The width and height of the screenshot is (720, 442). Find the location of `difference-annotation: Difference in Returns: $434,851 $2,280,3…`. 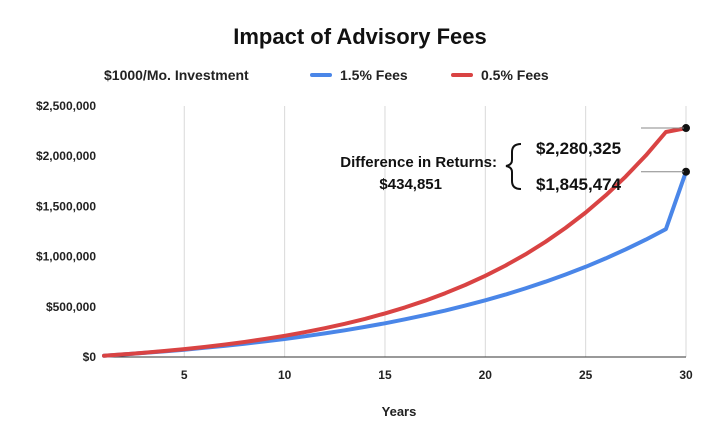

difference-annotation: Difference in Returns: $434,851 $2,280,3… is located at coordinates (512, 160).